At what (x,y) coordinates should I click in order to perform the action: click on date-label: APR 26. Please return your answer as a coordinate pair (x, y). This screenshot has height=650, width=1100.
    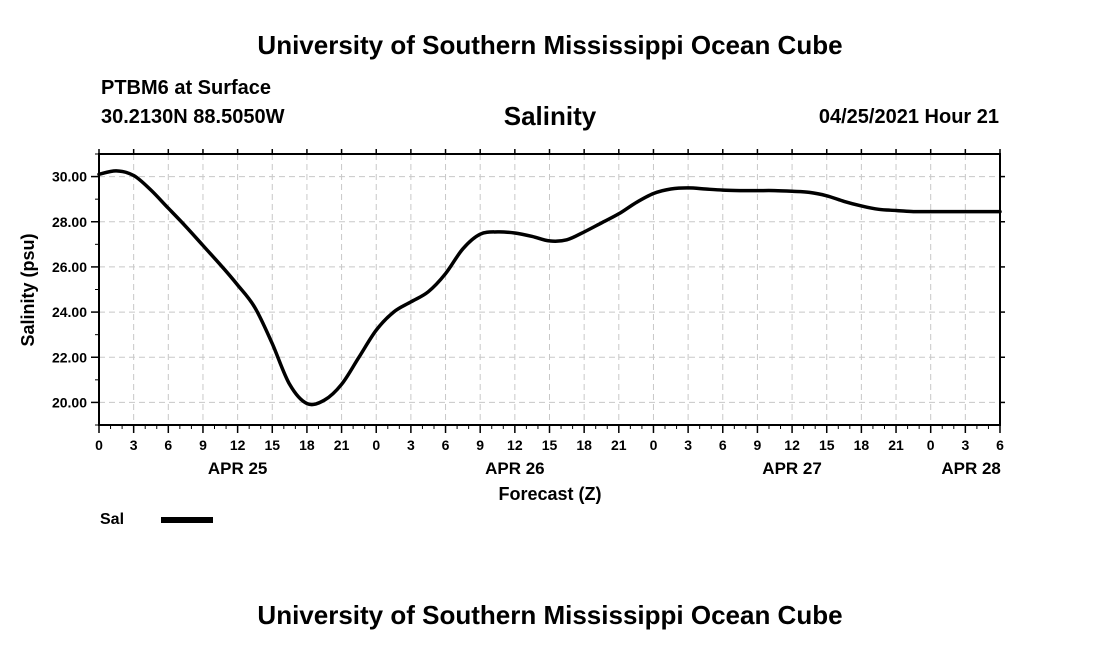
    Looking at the image, I should click on (515, 468).